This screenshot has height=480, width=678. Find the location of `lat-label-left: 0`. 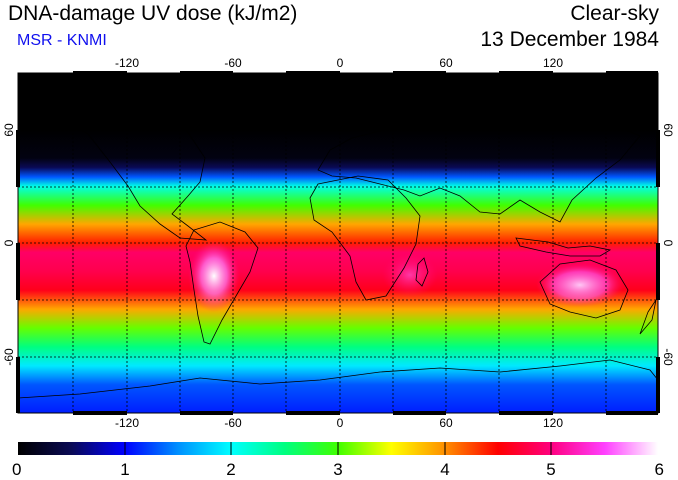

lat-label-left: 0 is located at coordinates (9, 242).